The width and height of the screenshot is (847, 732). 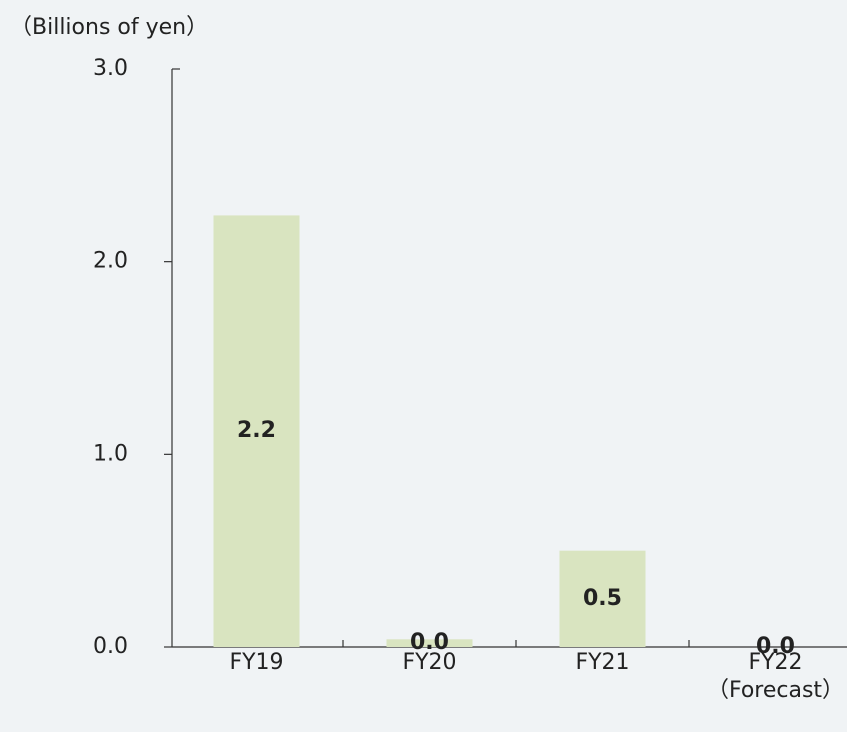 I want to click on x-tick-label: FY21, so click(x=602, y=662).